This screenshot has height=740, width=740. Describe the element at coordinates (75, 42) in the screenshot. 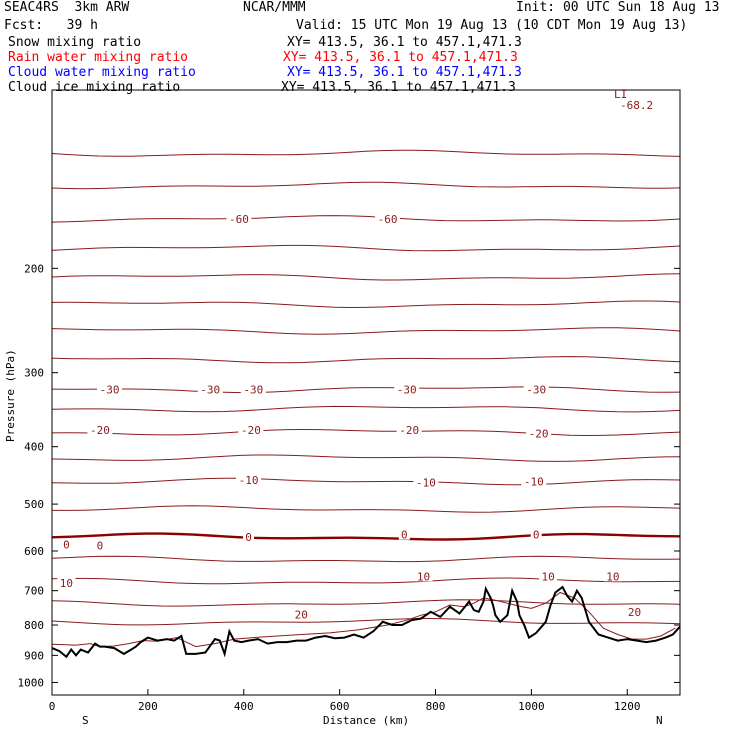

I see `field-label-snow: Snow mixing ratio` at that location.